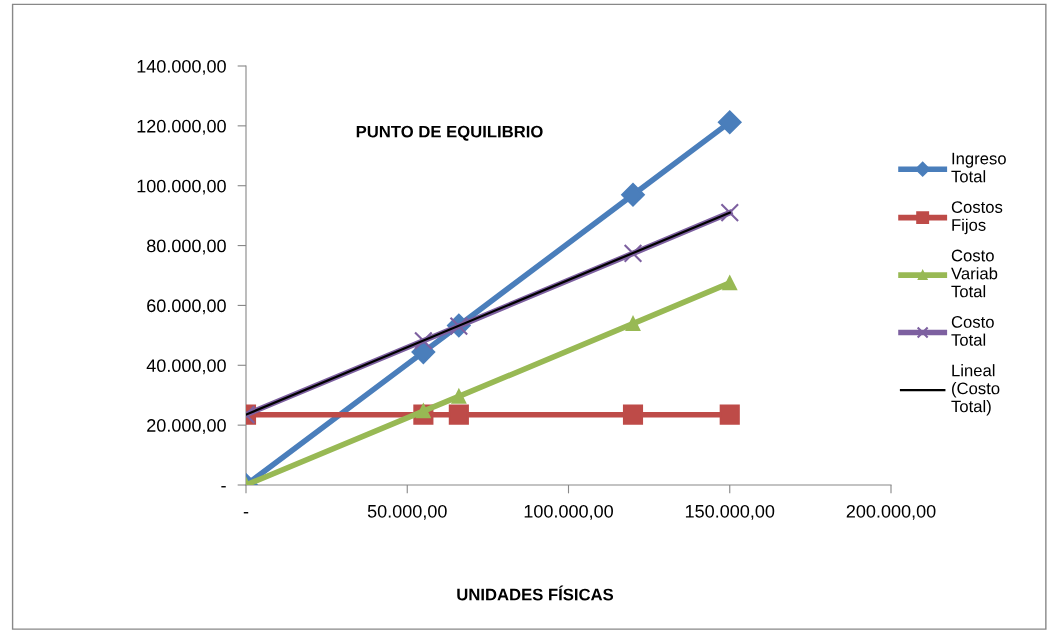  Describe the element at coordinates (186, 247) in the screenshot. I see `y-tick-label: 80.000,00` at that location.